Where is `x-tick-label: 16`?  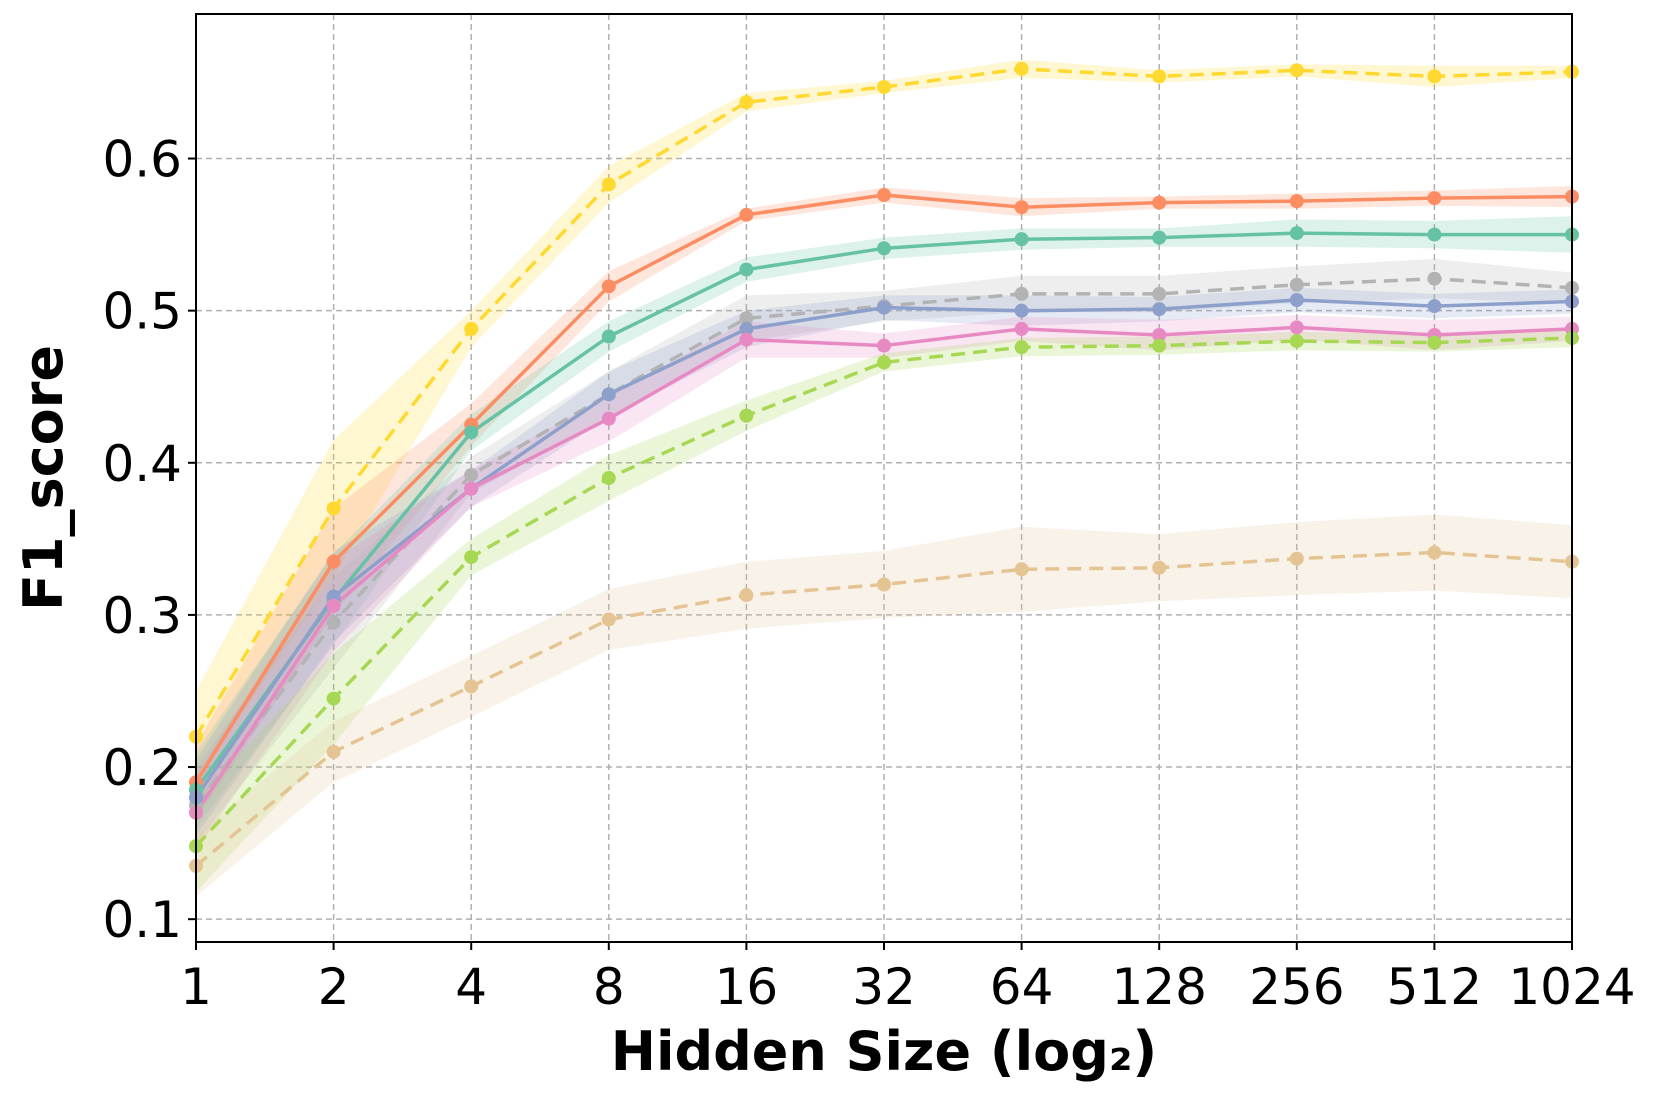 x-tick-label: 16 is located at coordinates (747, 987).